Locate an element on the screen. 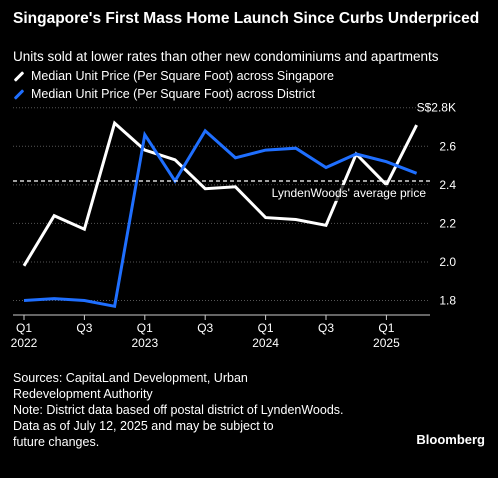 The height and width of the screenshot is (478, 498). x-year-label: 2022 is located at coordinates (24, 343).